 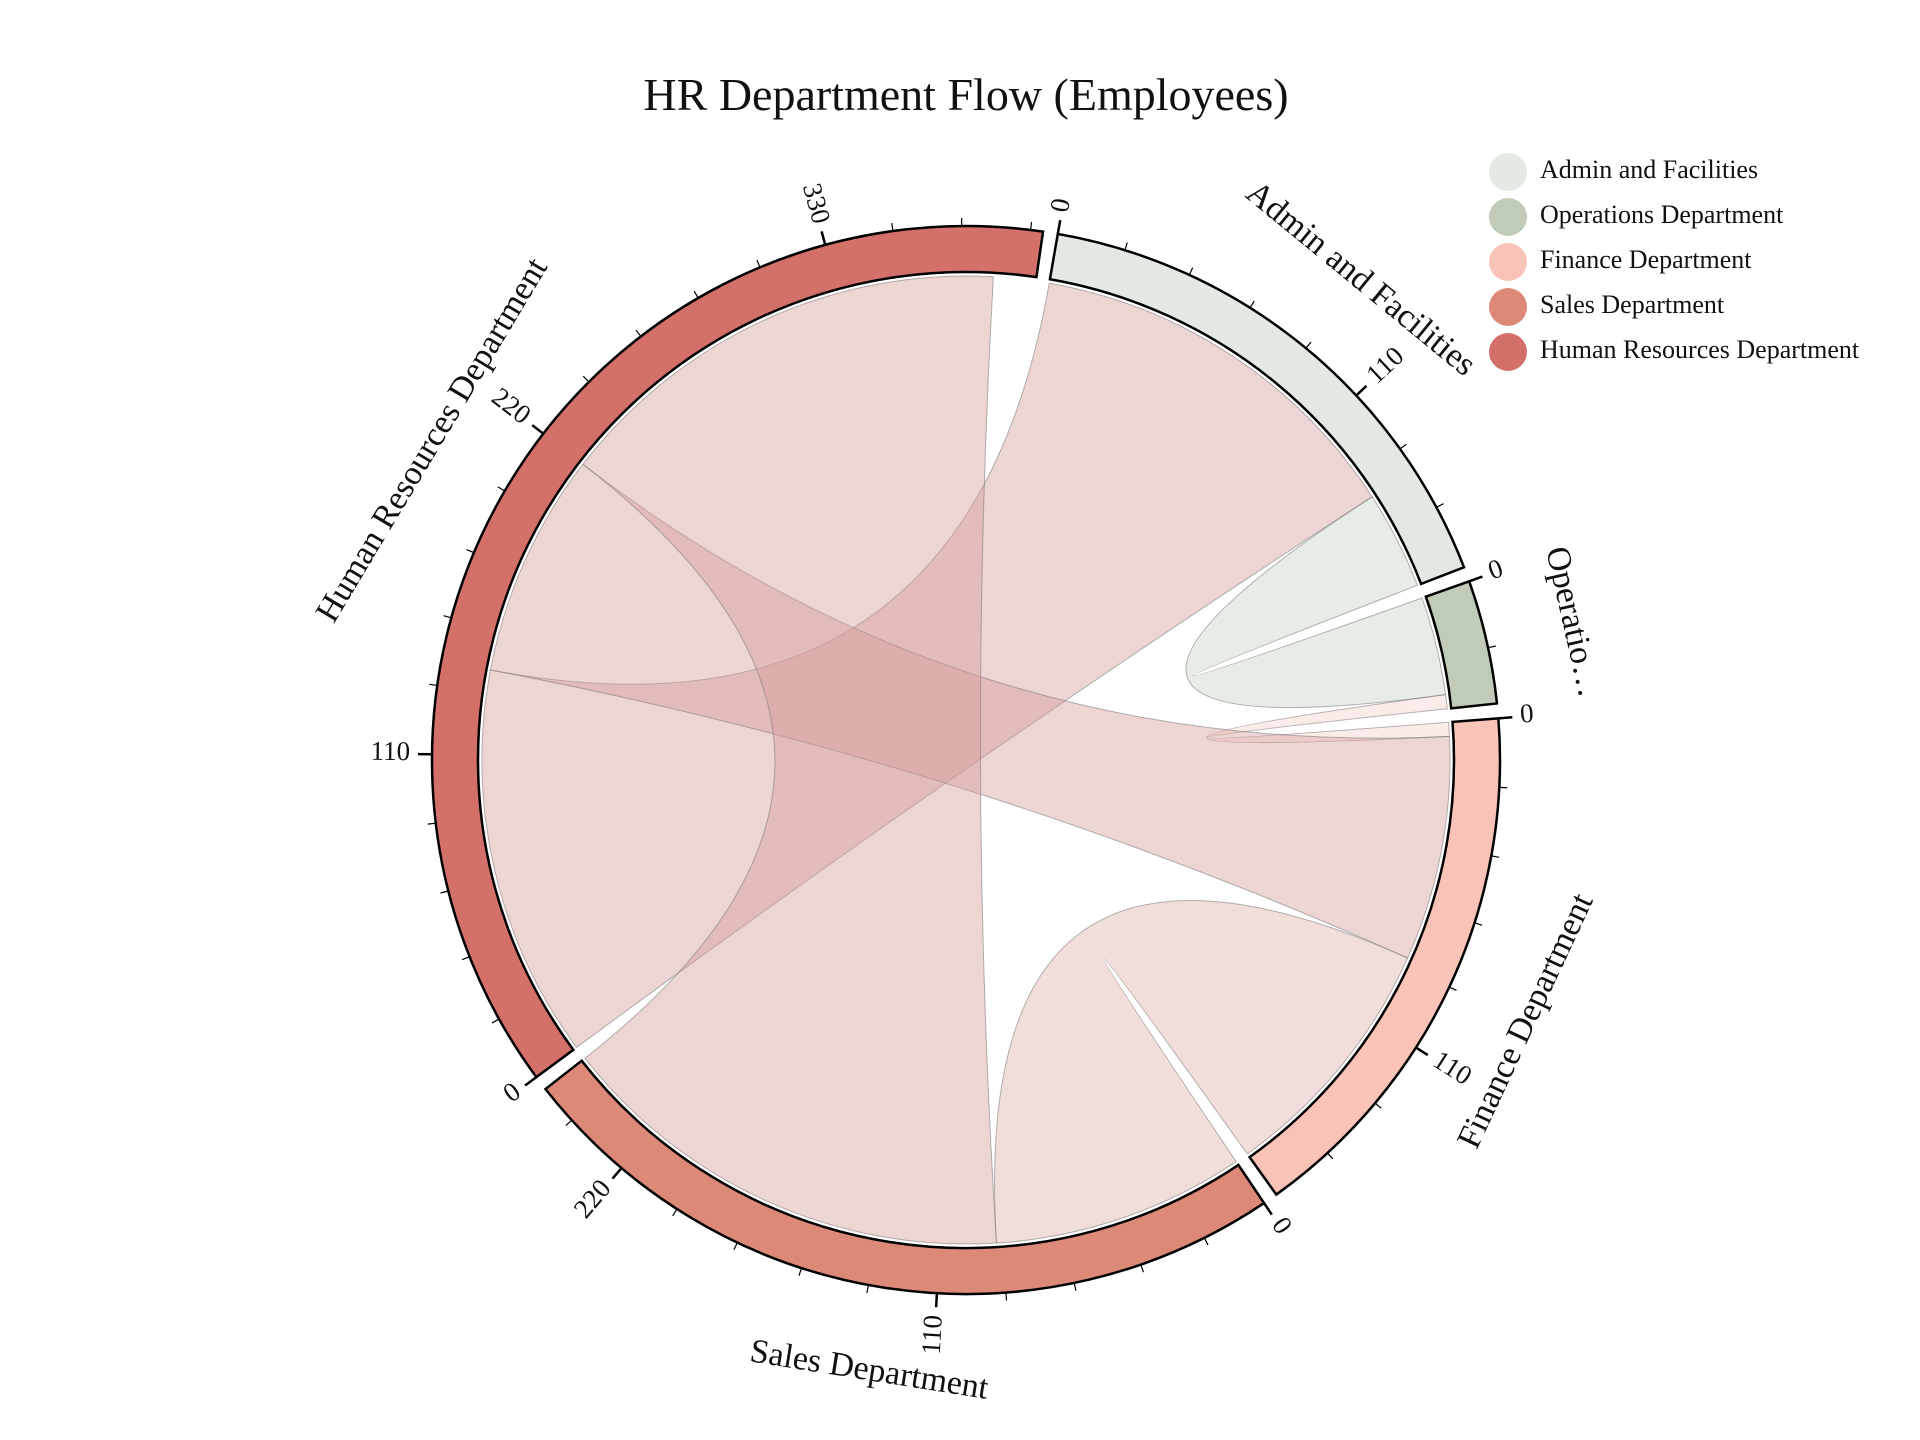 I want to click on legend-item-operations-department: Operations Department, so click(x=1636, y=217).